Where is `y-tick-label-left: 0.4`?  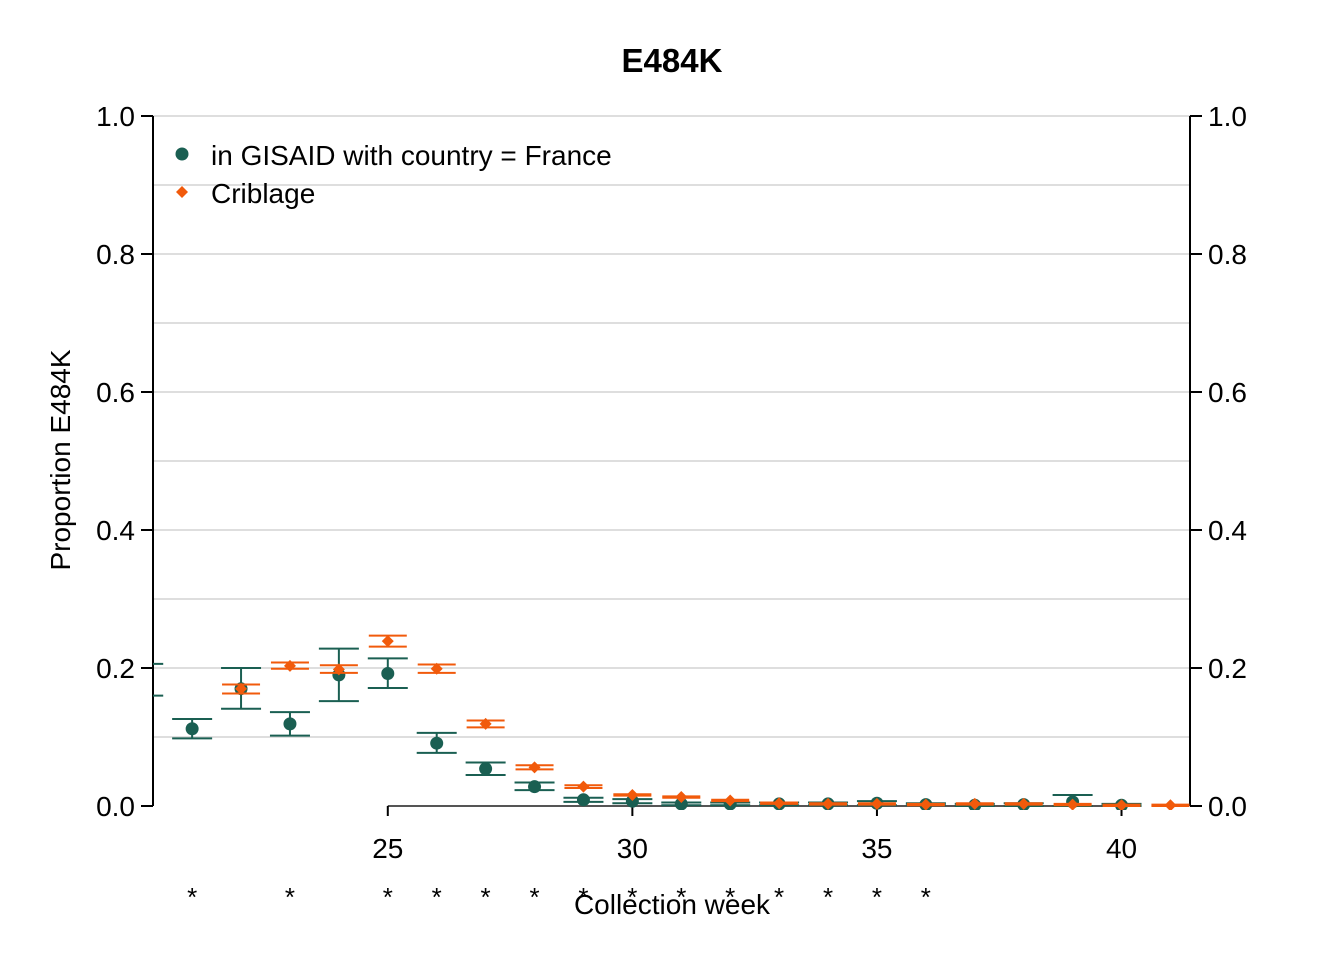 y-tick-label-left: 0.4 is located at coordinates (115, 530).